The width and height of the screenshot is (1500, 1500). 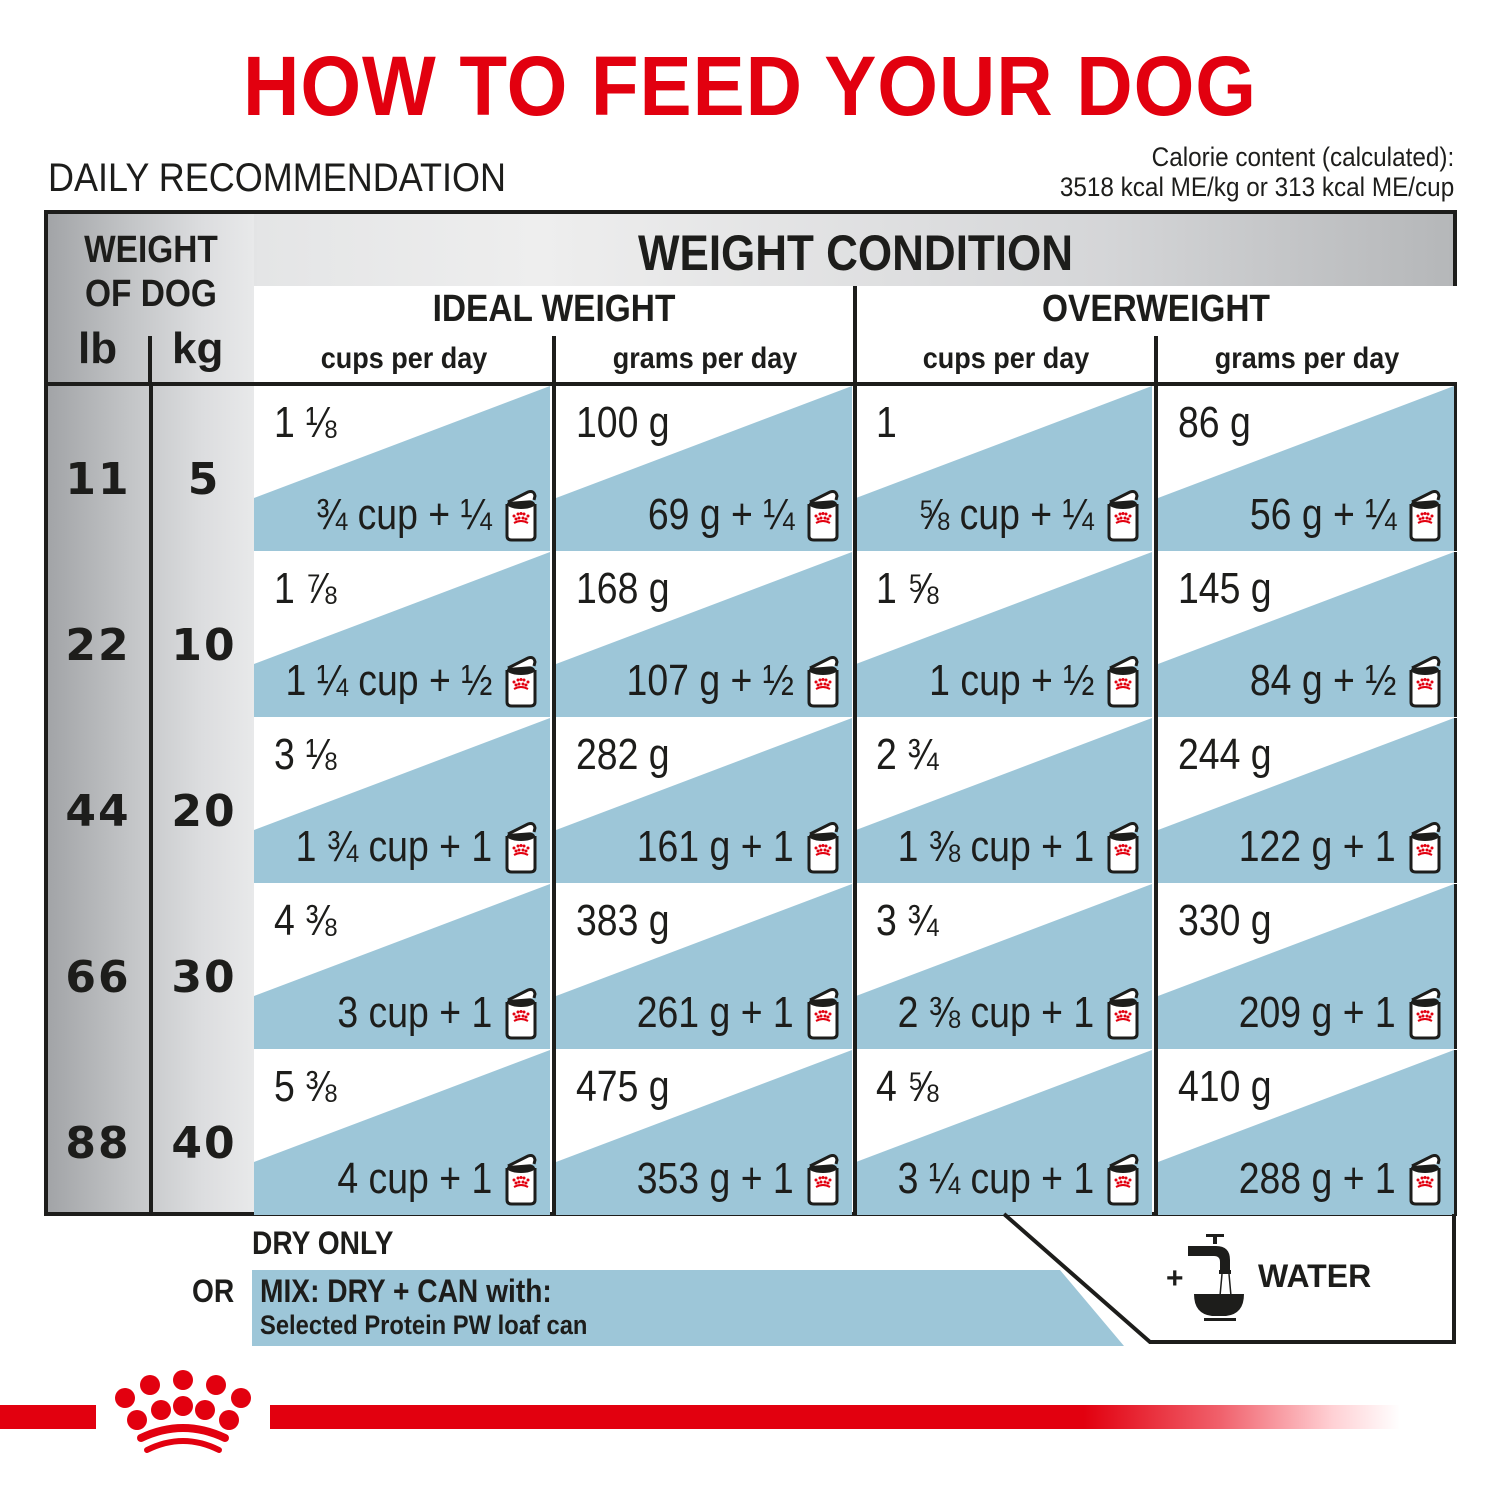 What do you see at coordinates (855, 253) in the screenshot?
I see `weight-condition-header: WEIGHT CONDITION` at bounding box center [855, 253].